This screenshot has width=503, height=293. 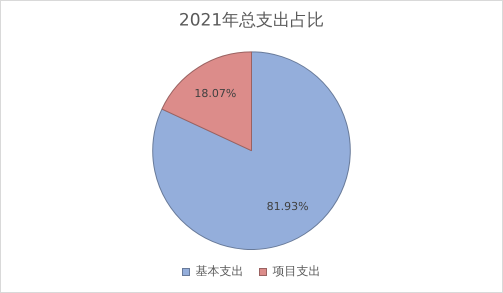 What do you see at coordinates (251, 20) in the screenshot?
I see `chart-title: 2021年总支出占比` at bounding box center [251, 20].